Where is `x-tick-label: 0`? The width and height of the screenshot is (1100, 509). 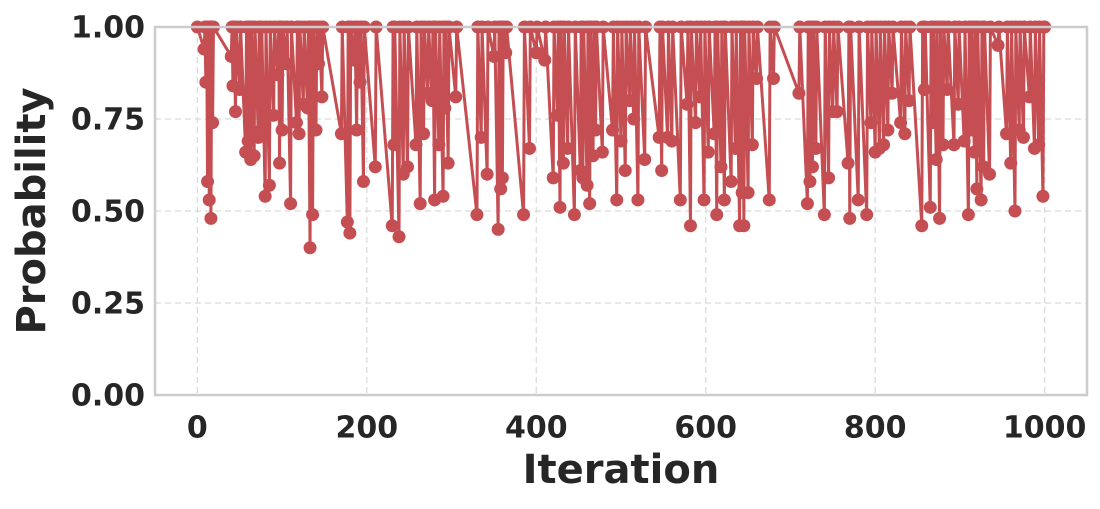
x-tick-label: 0 is located at coordinates (197, 428).